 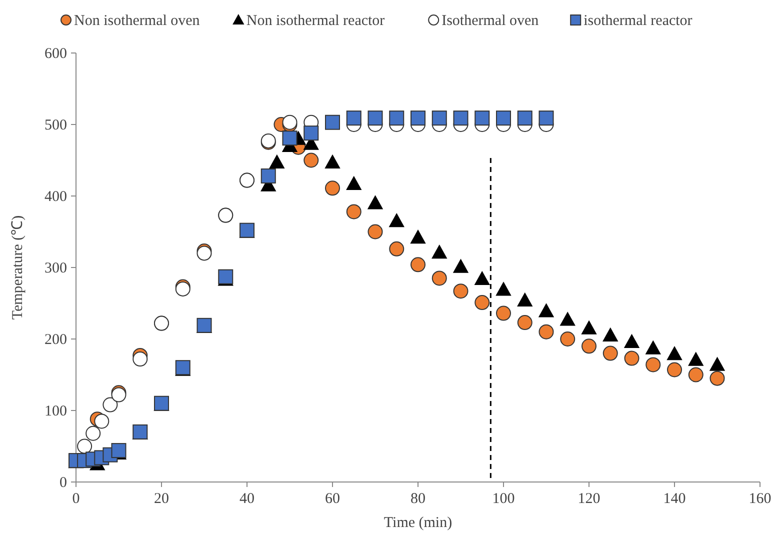 What do you see at coordinates (161, 499) in the screenshot?
I see `x-tick-label: 20` at bounding box center [161, 499].